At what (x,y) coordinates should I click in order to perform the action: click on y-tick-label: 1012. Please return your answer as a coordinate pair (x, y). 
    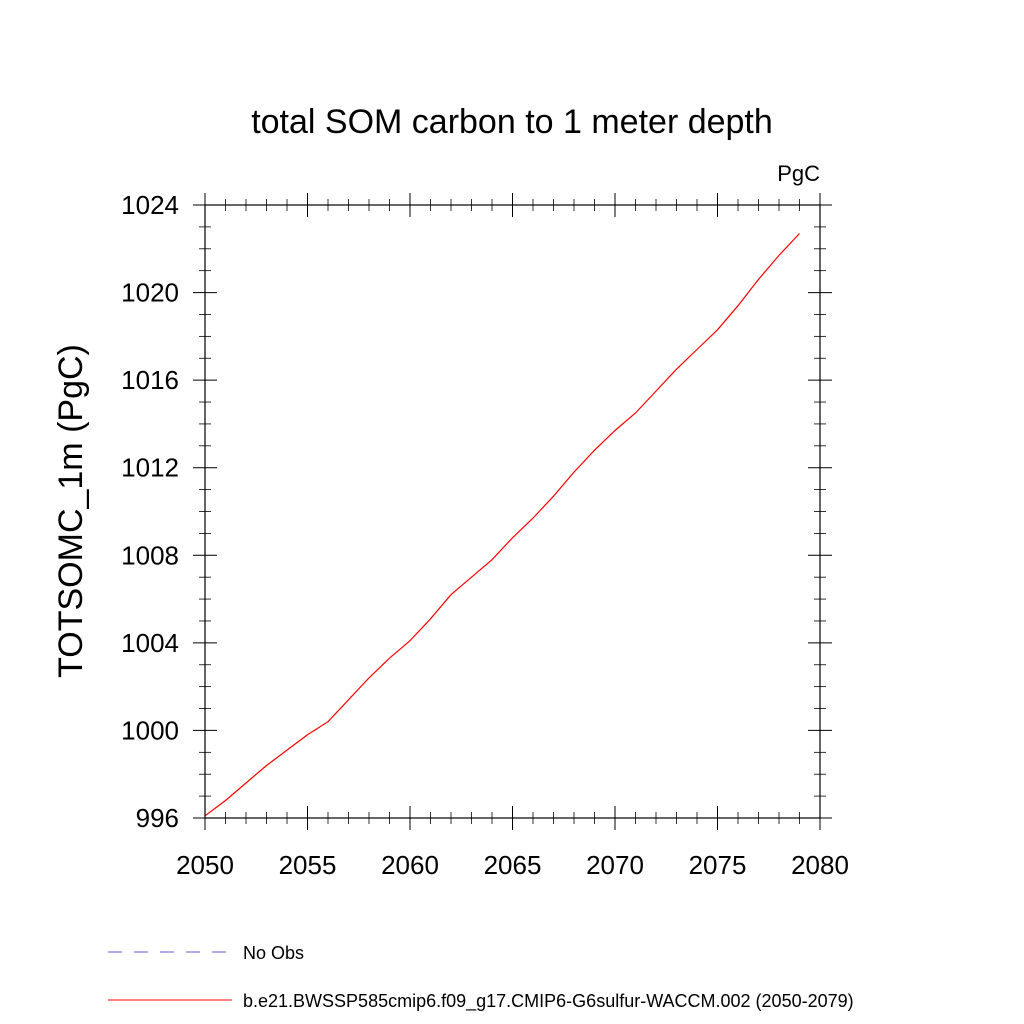
    Looking at the image, I should click on (150, 468).